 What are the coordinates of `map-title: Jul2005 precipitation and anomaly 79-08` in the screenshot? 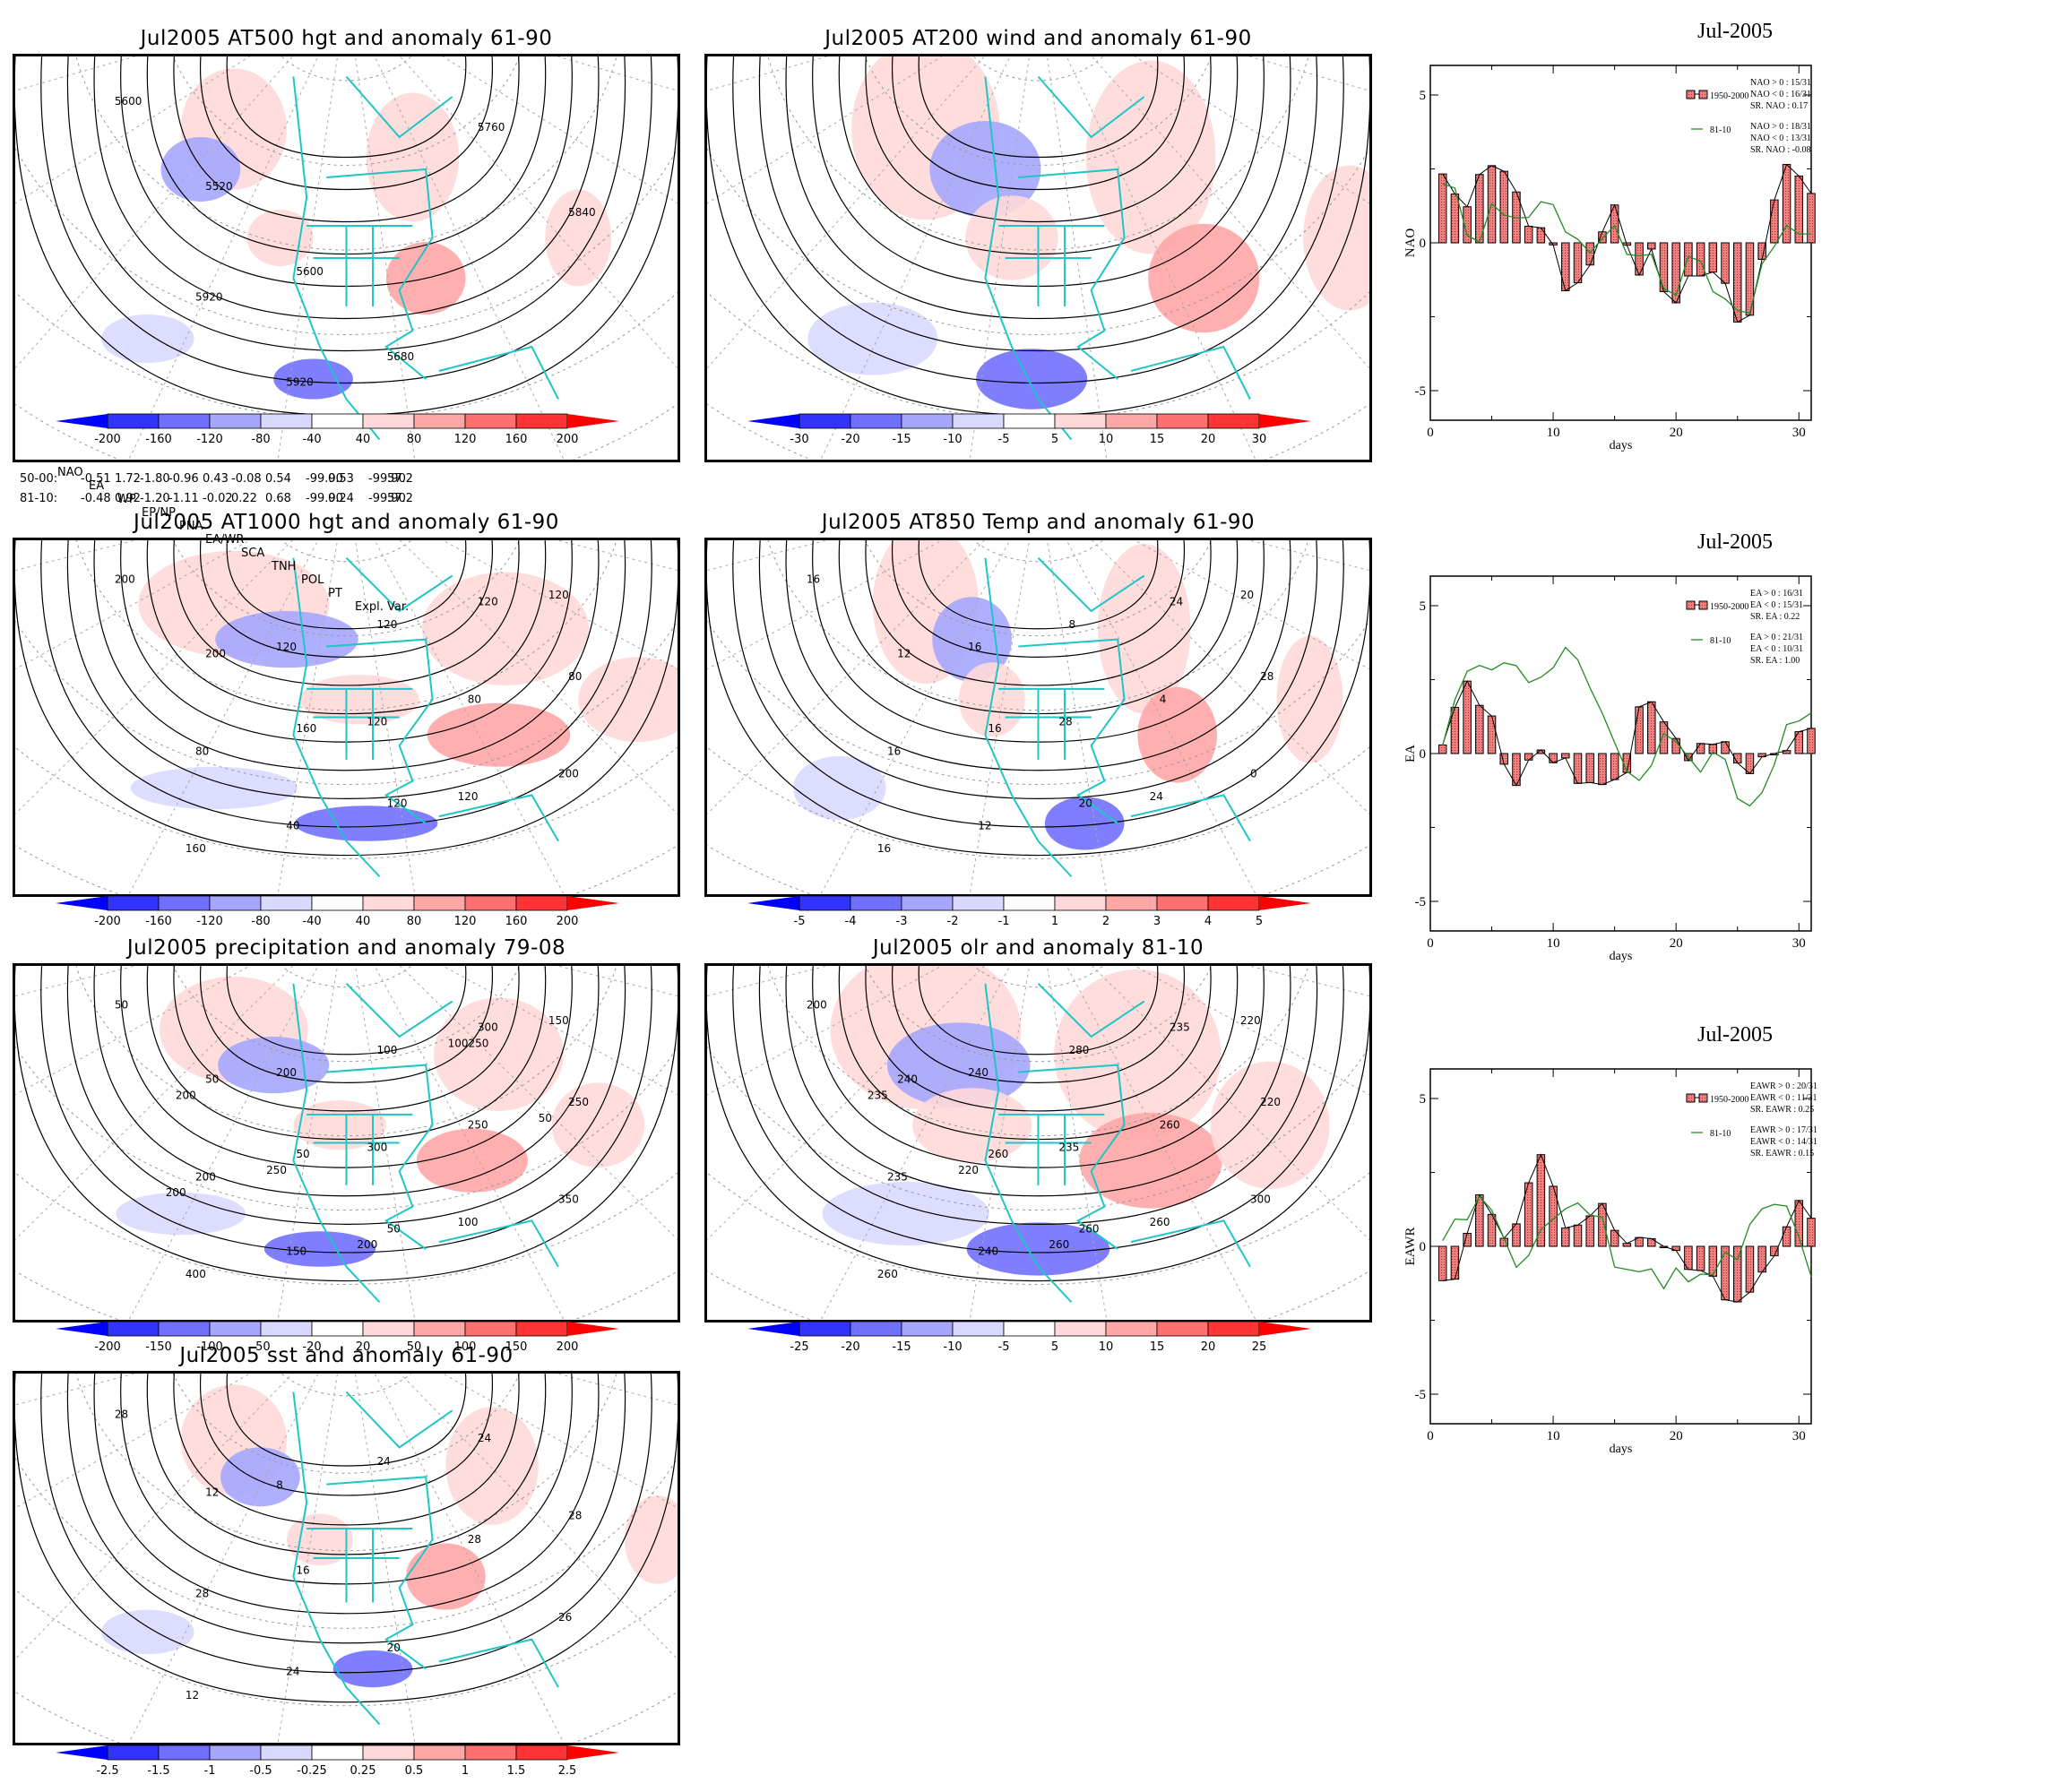 It's located at (346, 948).